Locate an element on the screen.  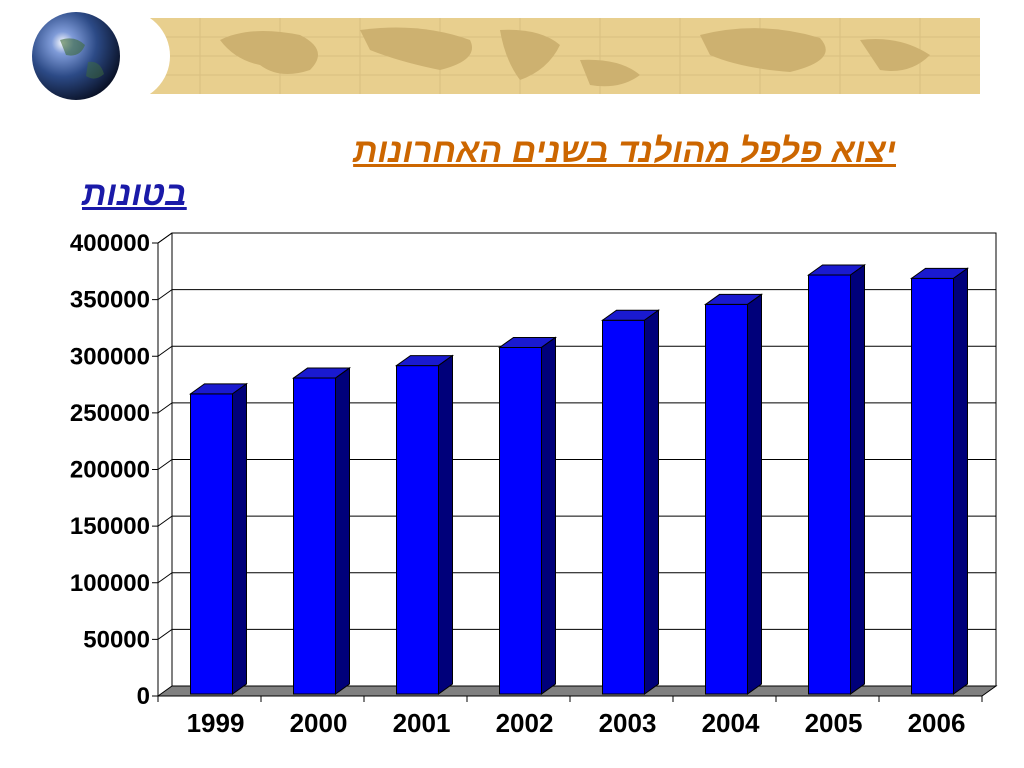
chart-floor is located at coordinates (577, 691).